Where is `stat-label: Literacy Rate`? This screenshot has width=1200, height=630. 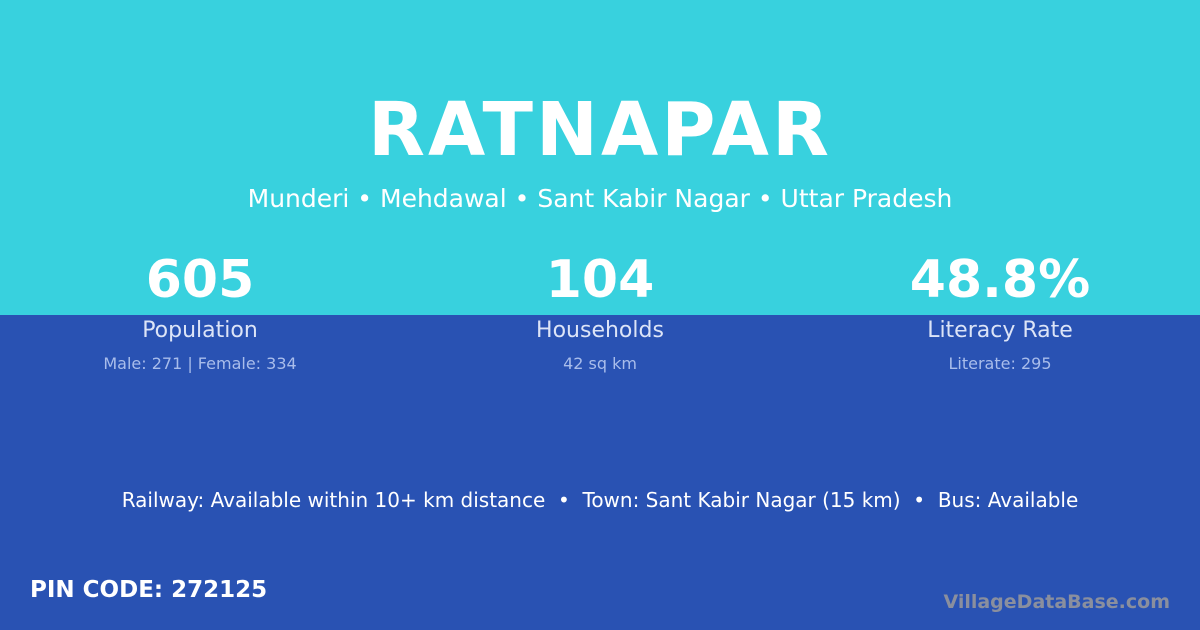
stat-label: Literacy Rate is located at coordinates (1000, 330).